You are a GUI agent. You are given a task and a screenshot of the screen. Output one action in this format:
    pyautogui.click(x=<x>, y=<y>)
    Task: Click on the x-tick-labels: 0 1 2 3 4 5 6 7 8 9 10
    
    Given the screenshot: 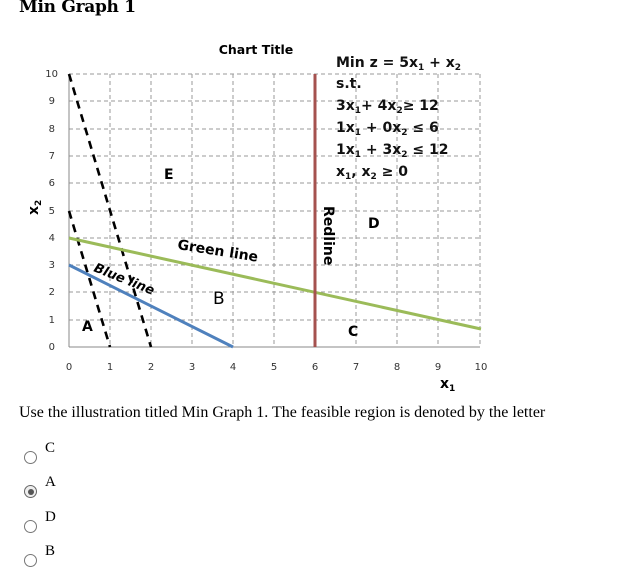 What is the action you would take?
    pyautogui.click(x=277, y=367)
    